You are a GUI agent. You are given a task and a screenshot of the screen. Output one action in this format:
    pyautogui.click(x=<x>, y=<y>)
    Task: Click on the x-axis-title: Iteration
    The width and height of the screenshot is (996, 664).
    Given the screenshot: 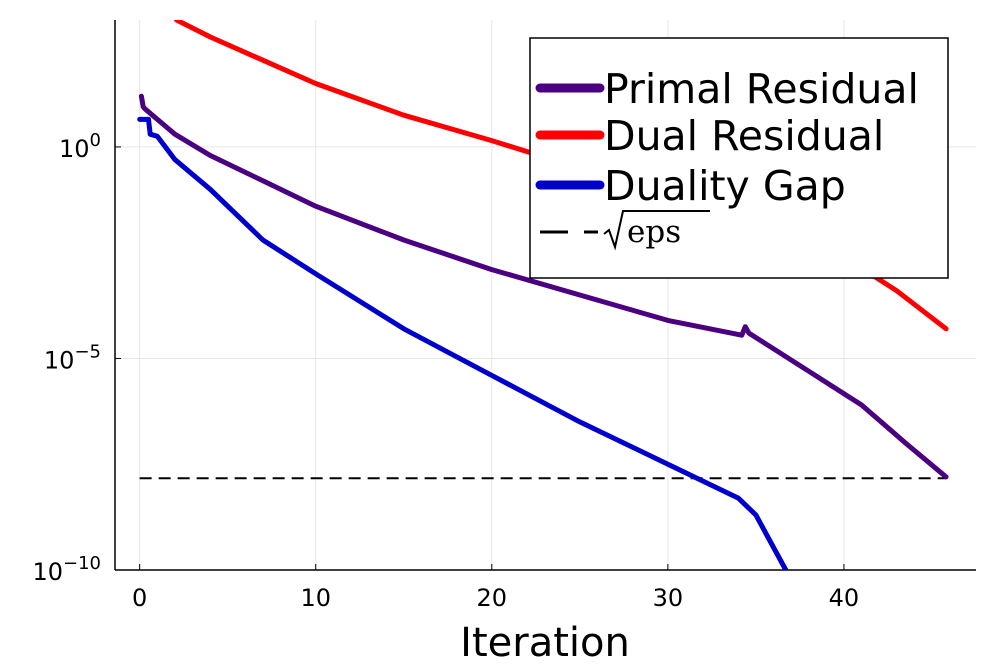 What is the action you would take?
    pyautogui.click(x=545, y=642)
    